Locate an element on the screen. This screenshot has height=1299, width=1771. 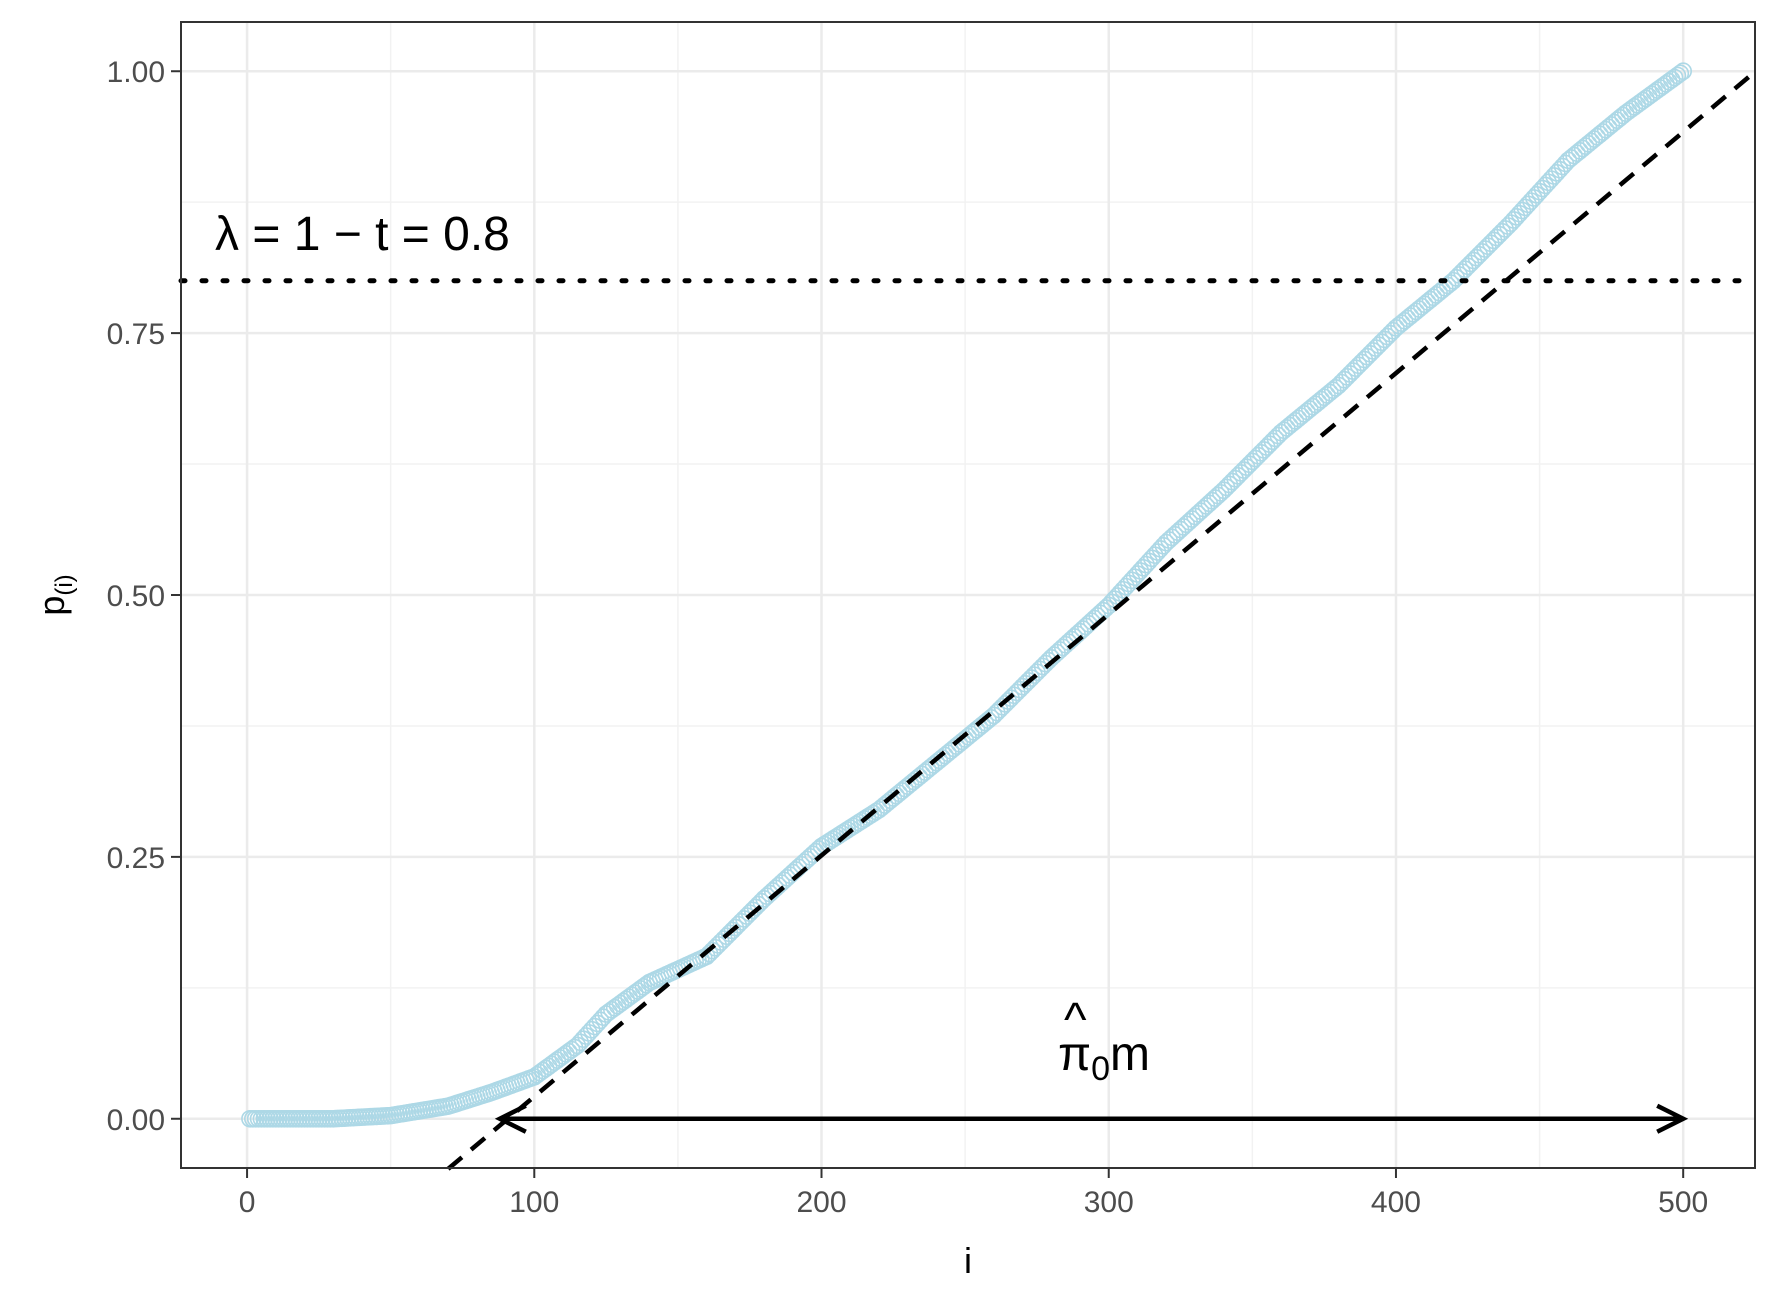
x-tick-label: 100 is located at coordinates (534, 1202).